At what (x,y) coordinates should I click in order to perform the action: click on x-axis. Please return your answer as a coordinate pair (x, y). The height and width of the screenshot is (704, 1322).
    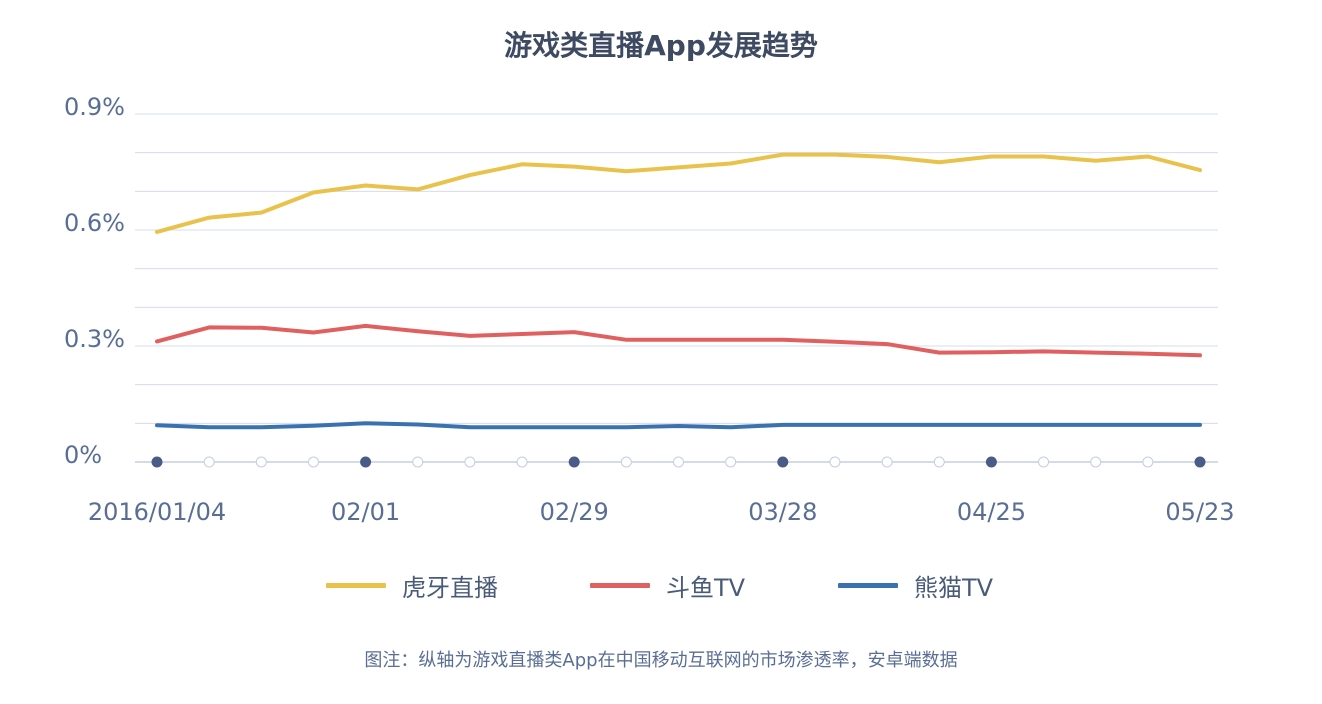
    Looking at the image, I should click on (676, 462).